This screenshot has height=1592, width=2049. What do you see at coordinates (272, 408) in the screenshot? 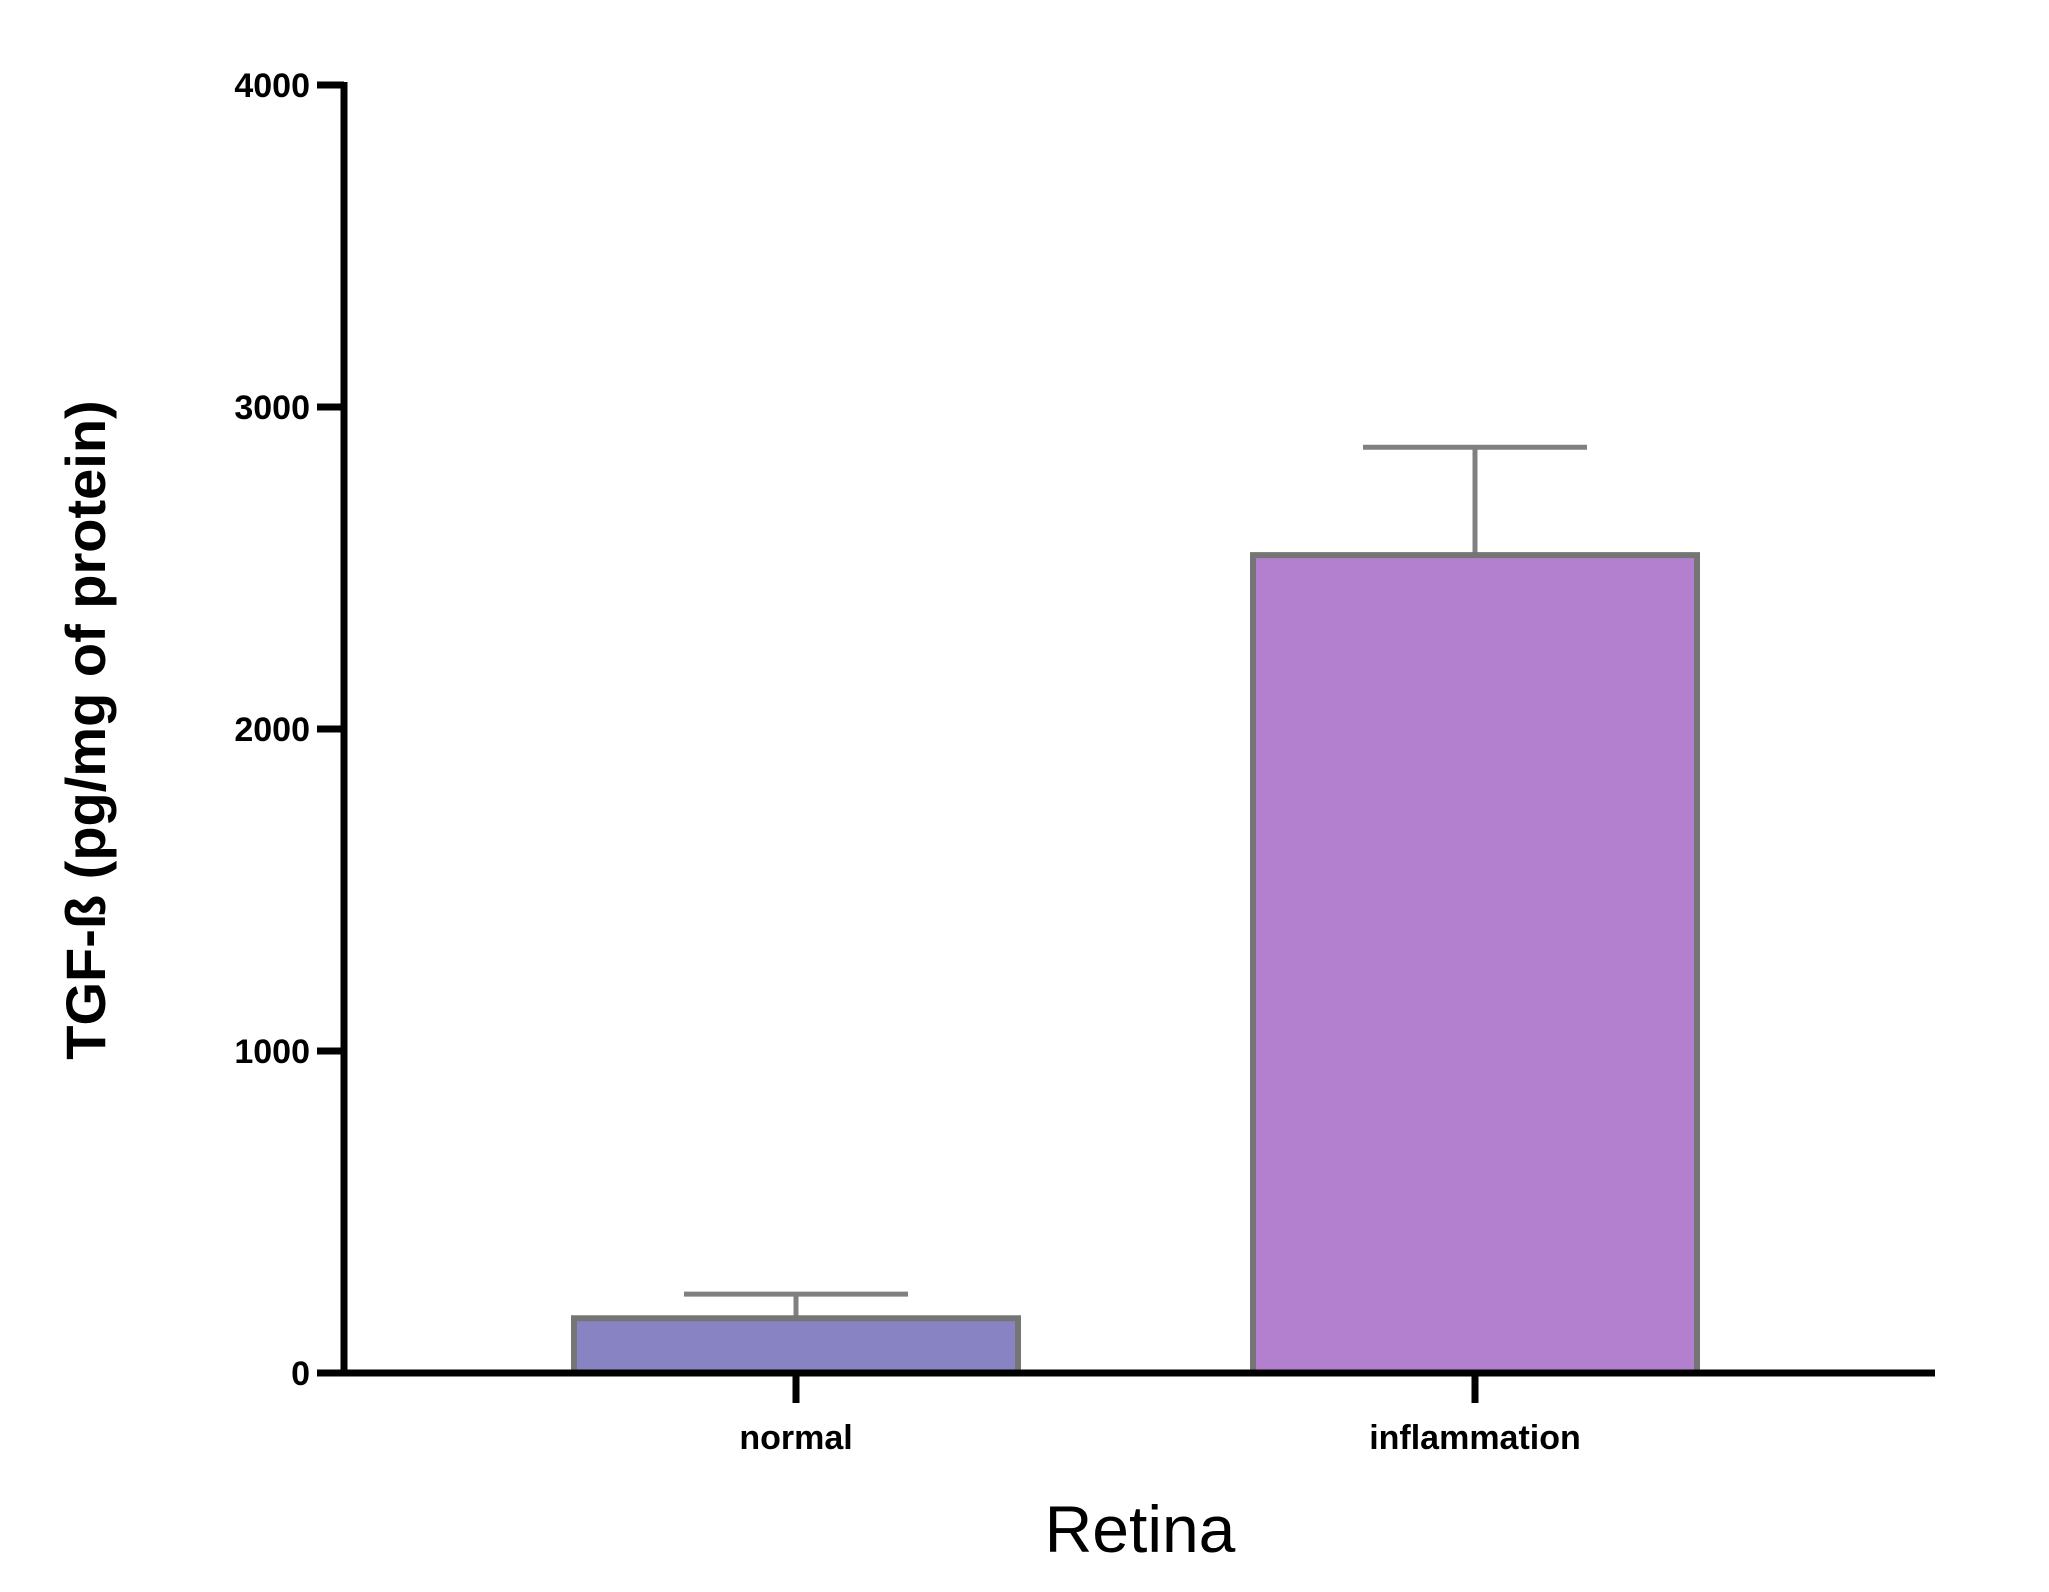
I see `y-tick-label: 3000` at bounding box center [272, 408].